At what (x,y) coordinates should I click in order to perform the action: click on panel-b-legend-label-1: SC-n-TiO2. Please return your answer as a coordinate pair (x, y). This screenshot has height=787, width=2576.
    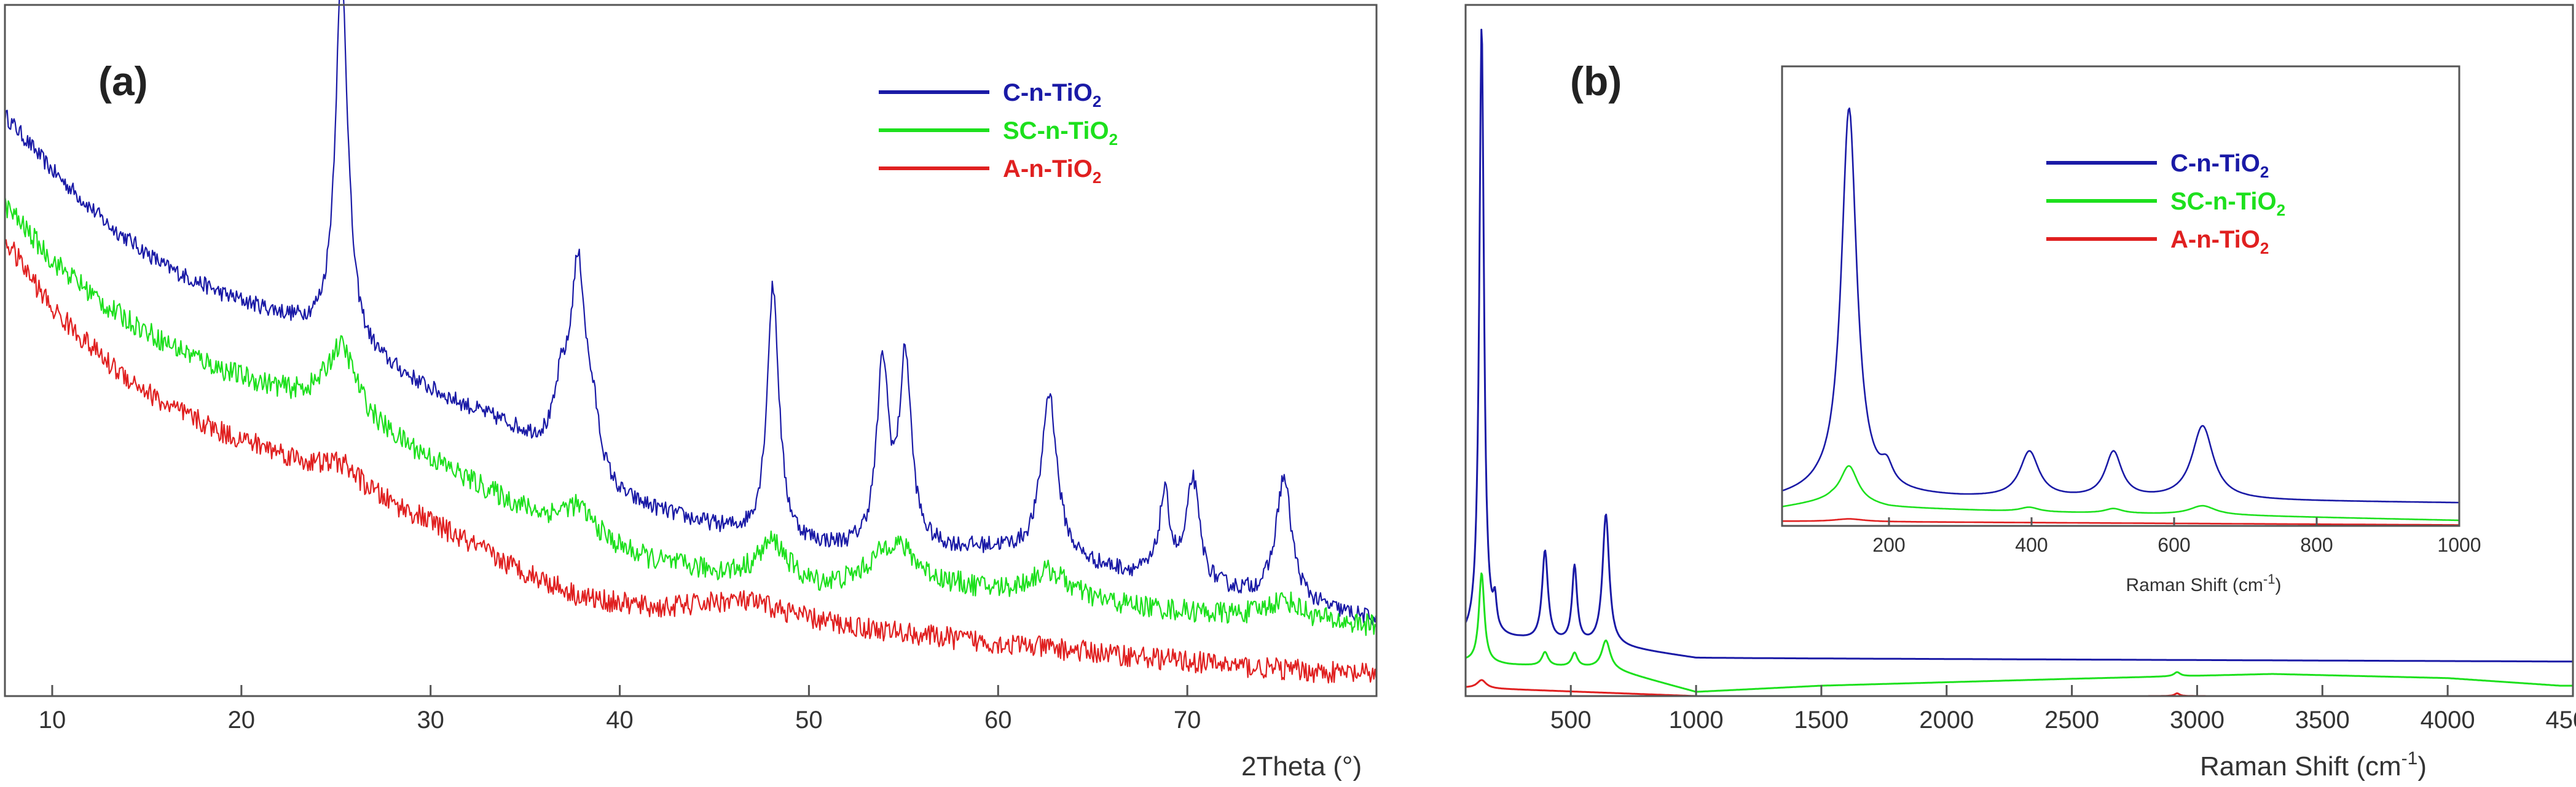
    Looking at the image, I should click on (2227, 203).